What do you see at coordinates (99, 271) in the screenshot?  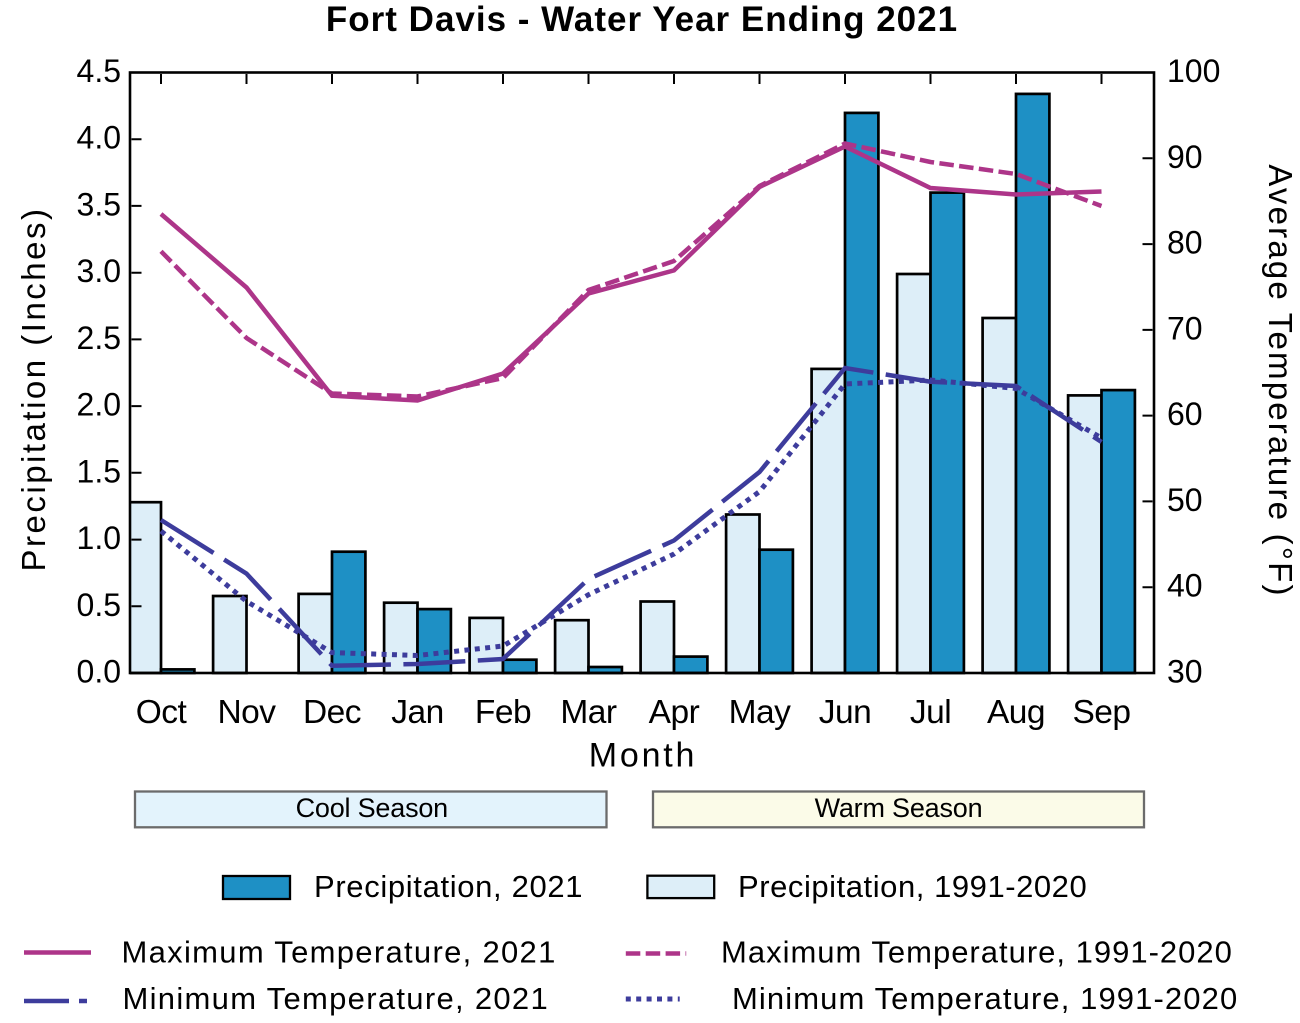 I see `svg-text: 3.0` at bounding box center [99, 271].